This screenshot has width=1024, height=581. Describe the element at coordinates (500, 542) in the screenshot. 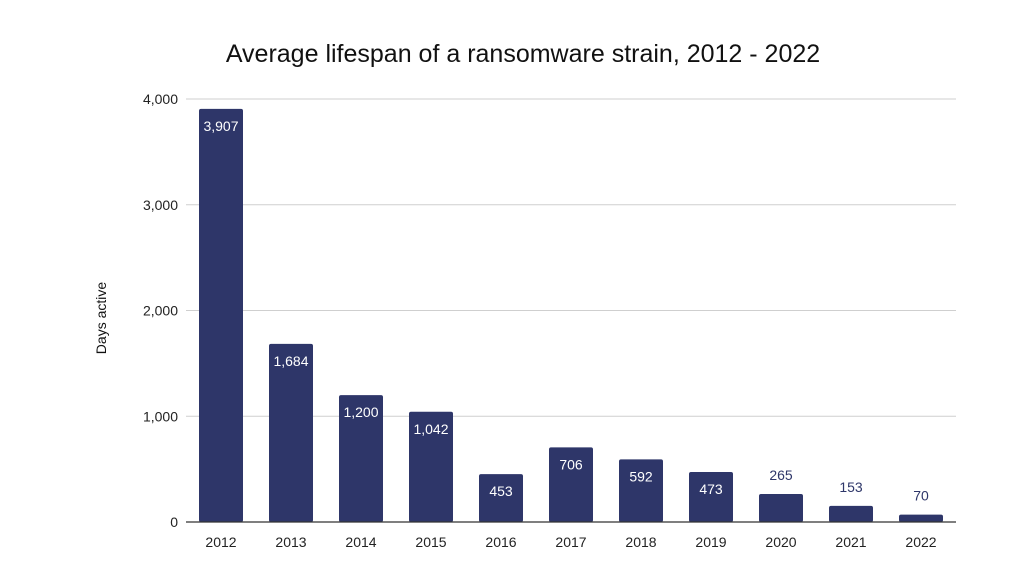

I see `x-tick-label: 2016` at that location.